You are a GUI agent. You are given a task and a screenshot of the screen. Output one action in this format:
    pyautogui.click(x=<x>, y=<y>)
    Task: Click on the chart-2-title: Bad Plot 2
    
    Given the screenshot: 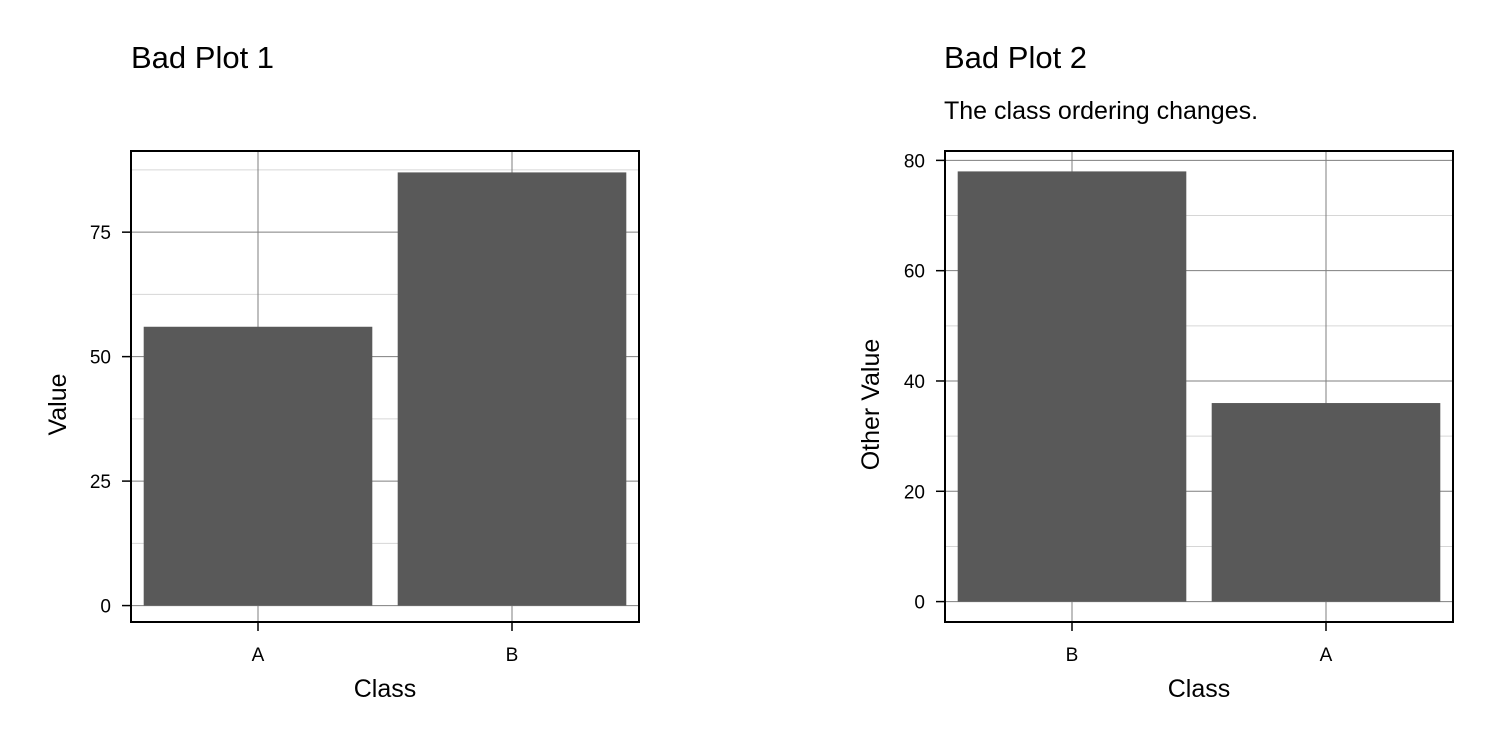 What is the action you would take?
    pyautogui.click(x=1016, y=57)
    